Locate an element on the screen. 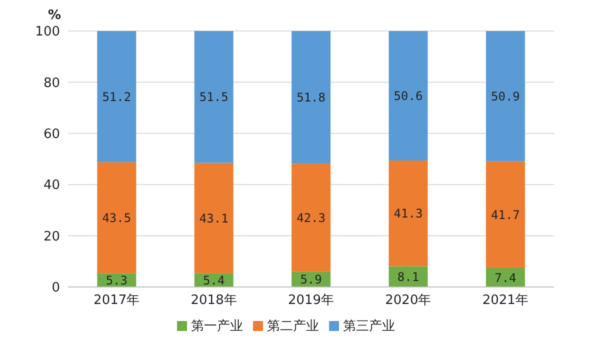 Image resolution: width=592 pixels, height=347 pixels. data-label: 7.4 is located at coordinates (505, 277).